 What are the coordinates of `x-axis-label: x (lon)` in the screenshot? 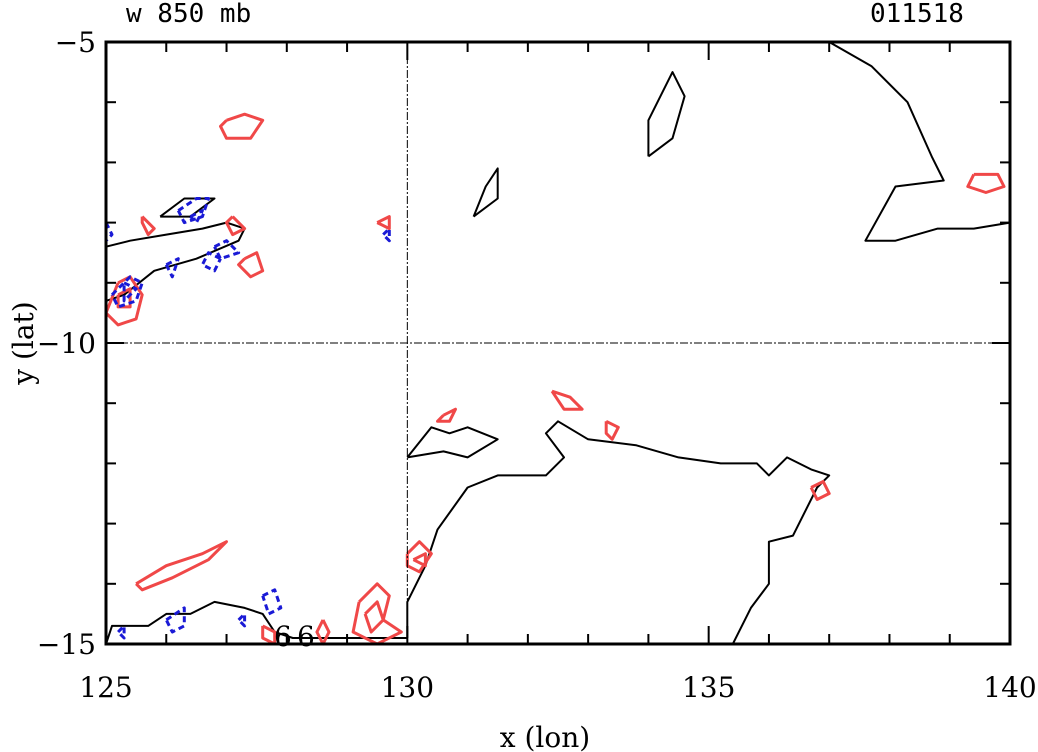 It's located at (545, 736).